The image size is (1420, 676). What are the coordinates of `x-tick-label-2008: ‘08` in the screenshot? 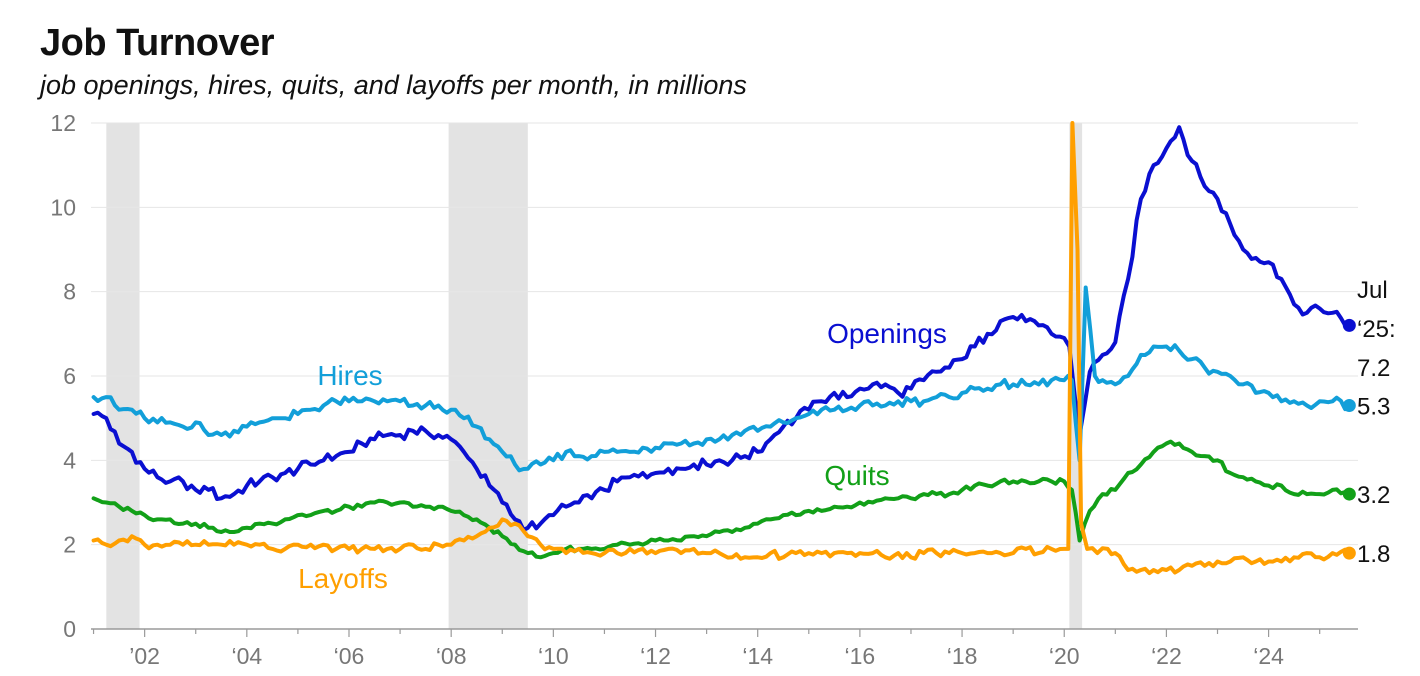 It's located at (451, 656).